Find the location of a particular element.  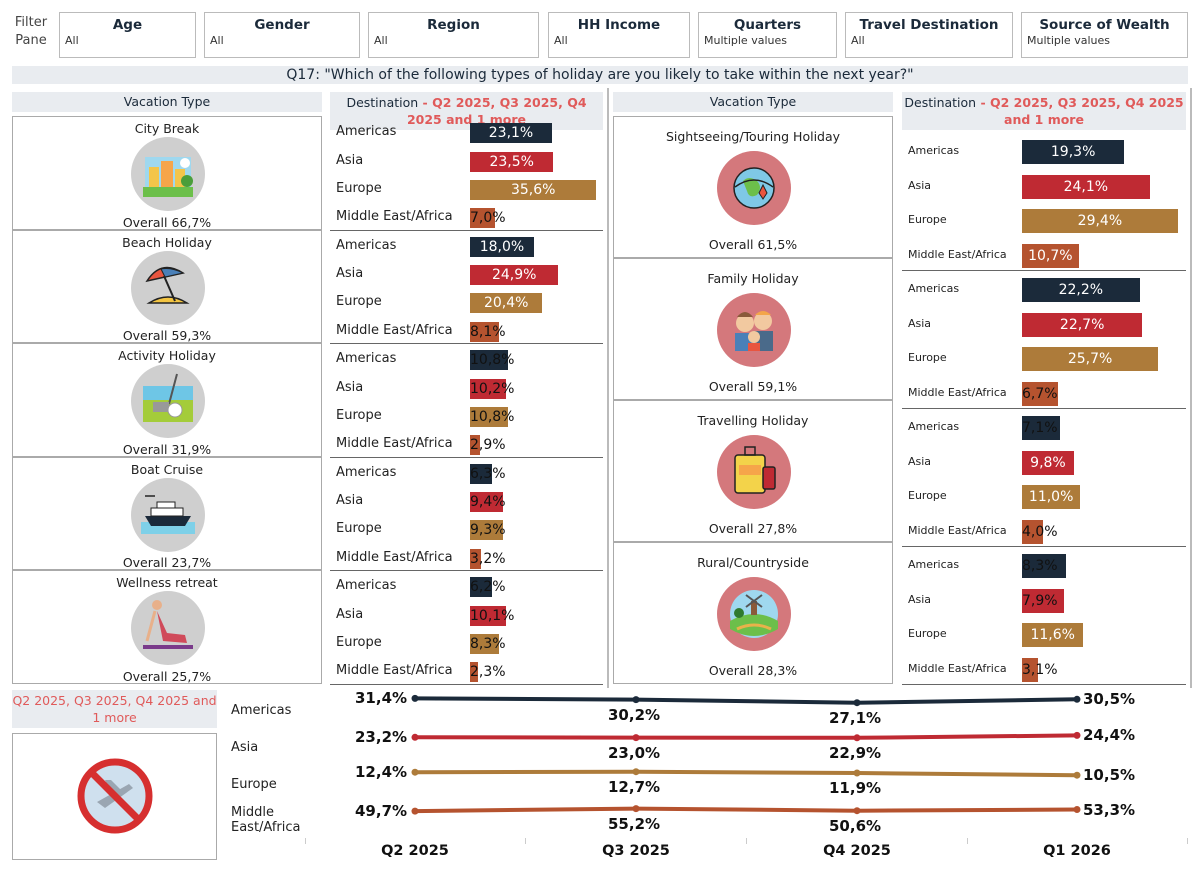

bar-value: 18,0% is located at coordinates (502, 246).